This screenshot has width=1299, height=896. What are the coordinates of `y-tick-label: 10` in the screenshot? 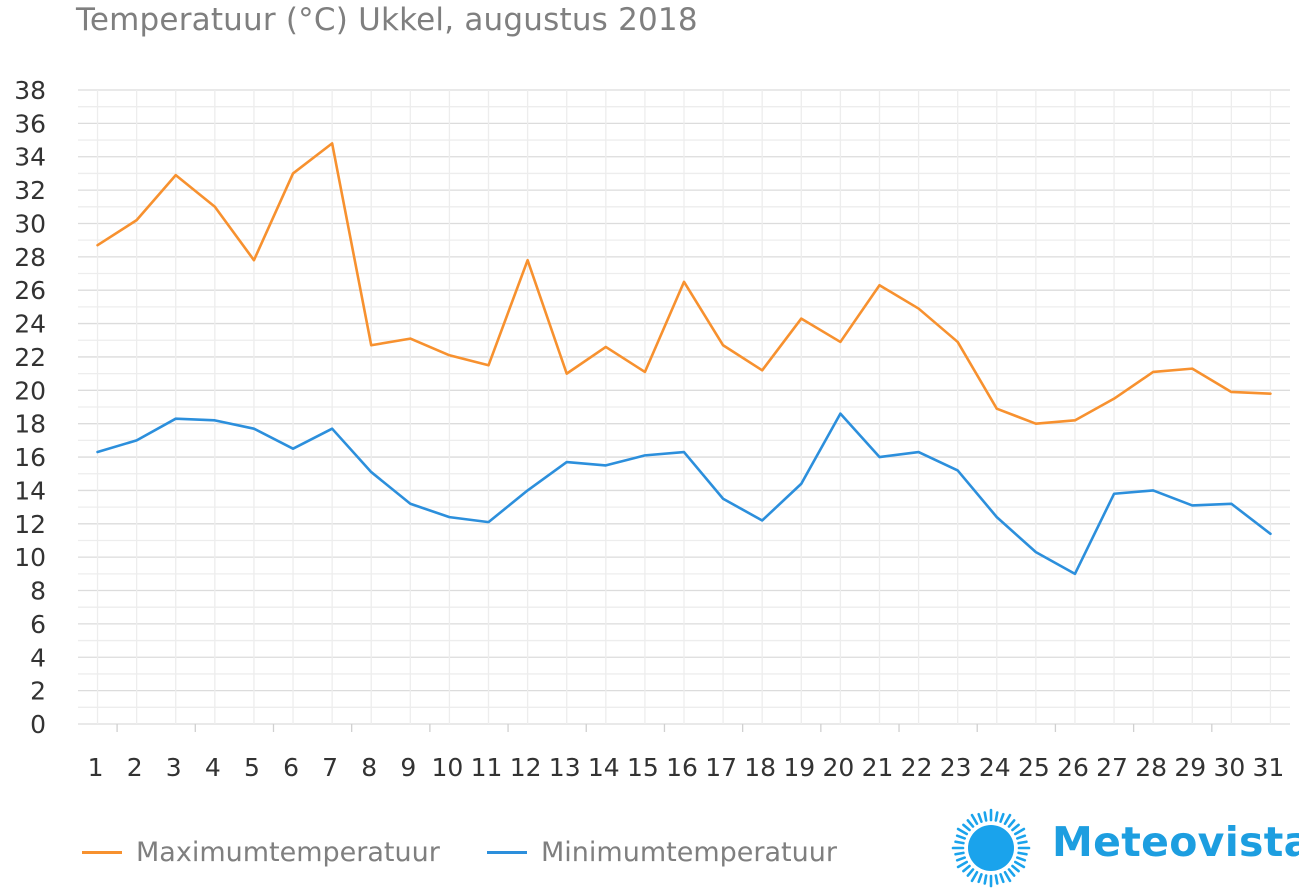 It's located at (30, 557).